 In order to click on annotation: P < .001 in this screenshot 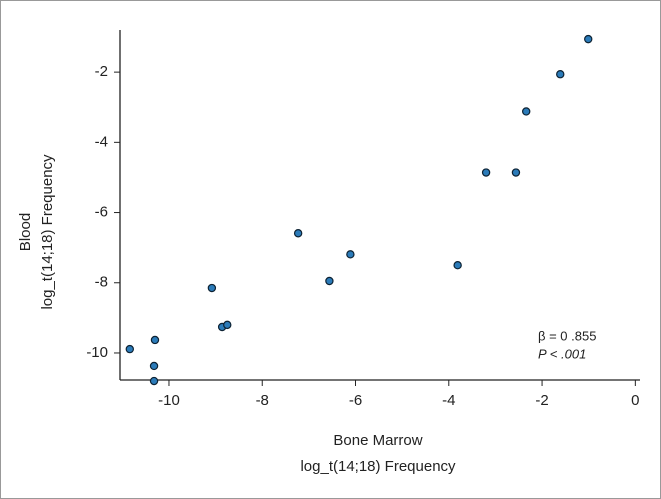, I will do `click(562, 353)`.